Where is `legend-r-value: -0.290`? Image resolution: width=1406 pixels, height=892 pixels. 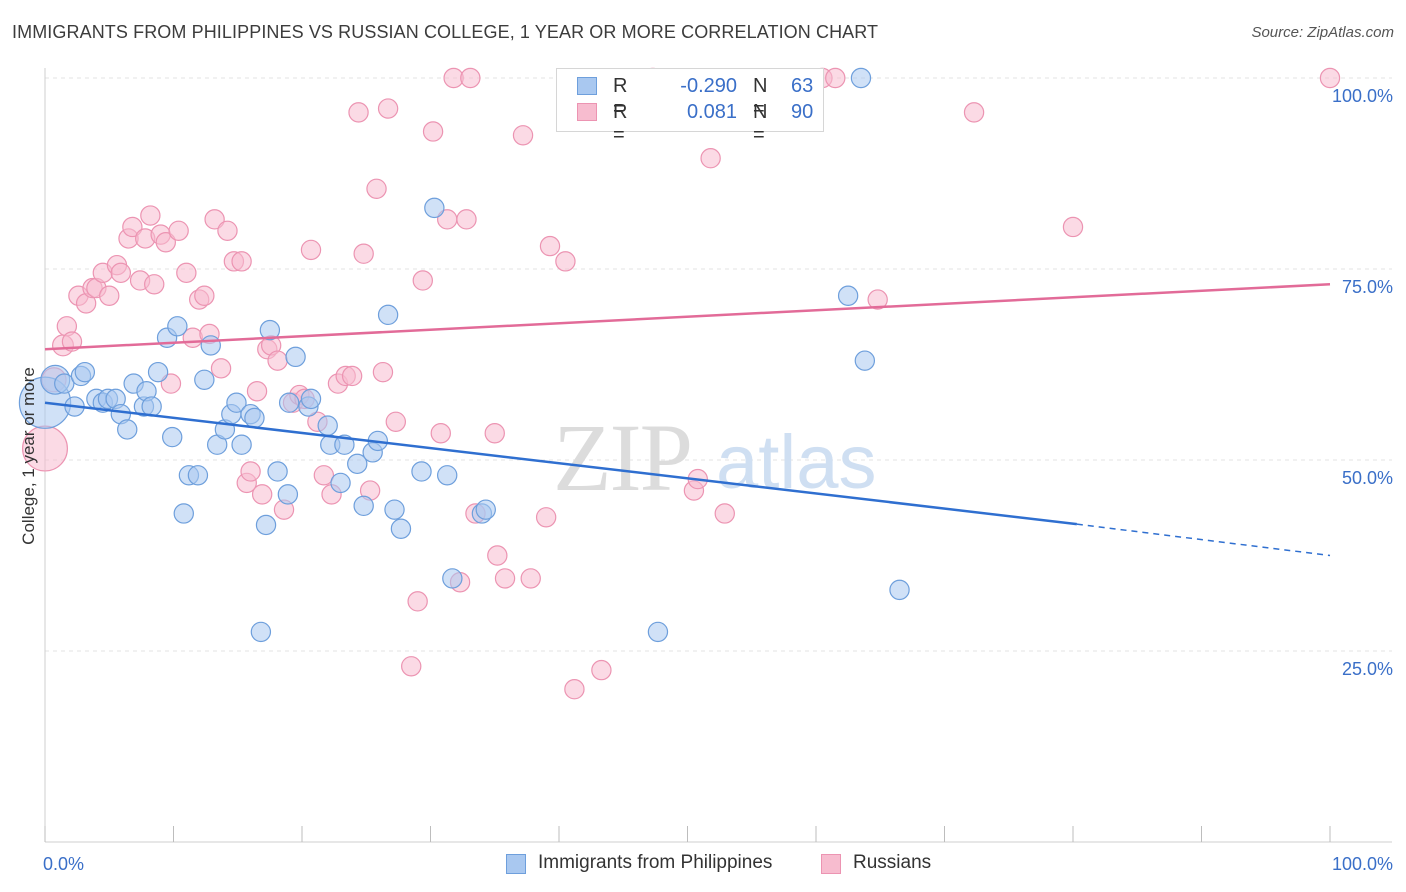
legend-r-value: -0.290 is located at coordinates (708, 86).